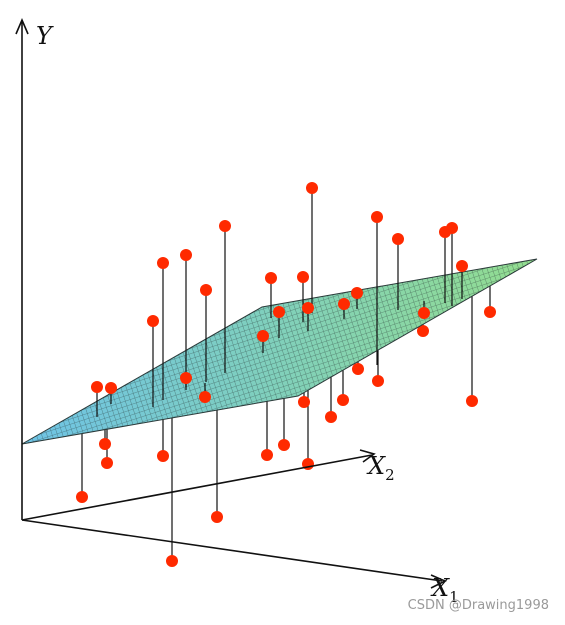 The height and width of the screenshot is (625, 565). Describe the element at coordinates (478, 605) in the screenshot. I see `watermark-text: CSDN @Drawing1998` at that location.